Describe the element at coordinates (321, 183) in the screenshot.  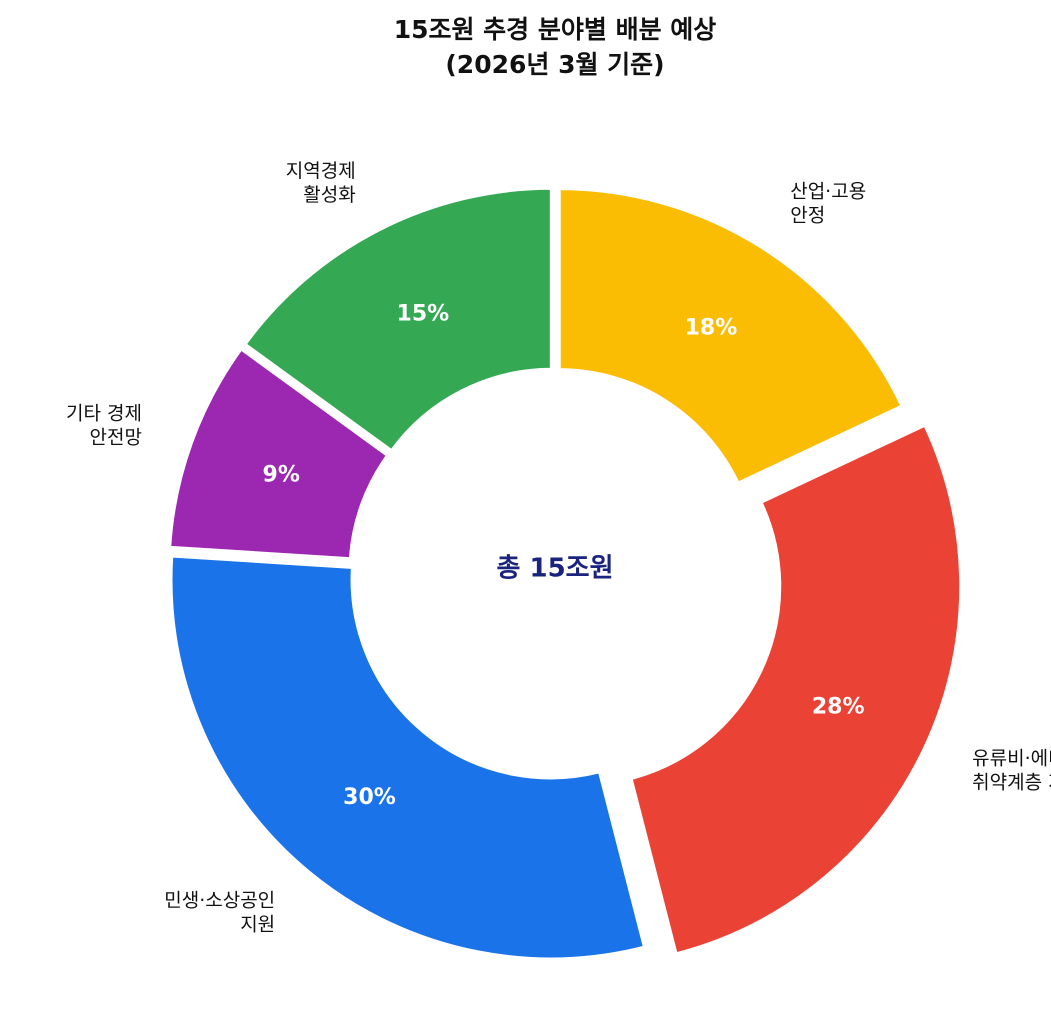
I see `slice-category-label: 지역경제 활성화` at that location.